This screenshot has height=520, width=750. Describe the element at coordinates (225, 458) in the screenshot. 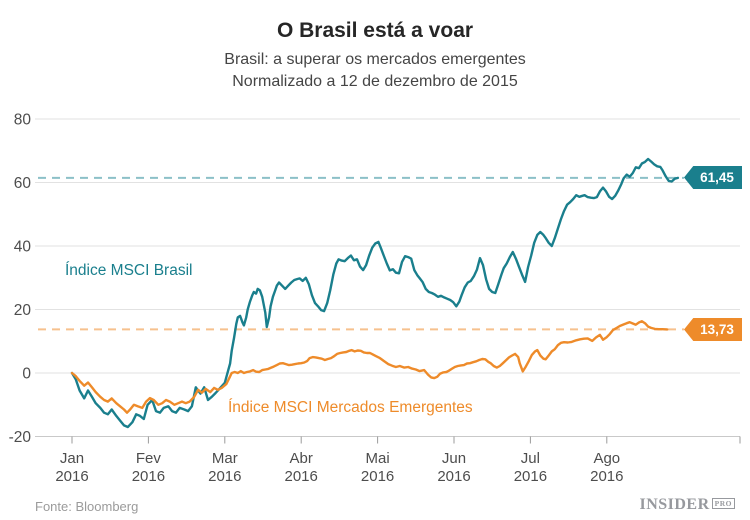

I see `svg-text: Mar` at that location.